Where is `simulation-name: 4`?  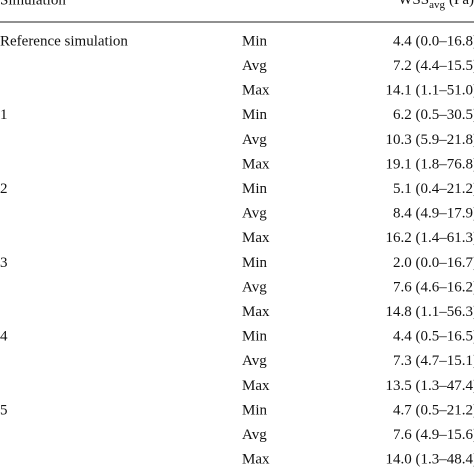 simulation-name: 4 is located at coordinates (4, 337).